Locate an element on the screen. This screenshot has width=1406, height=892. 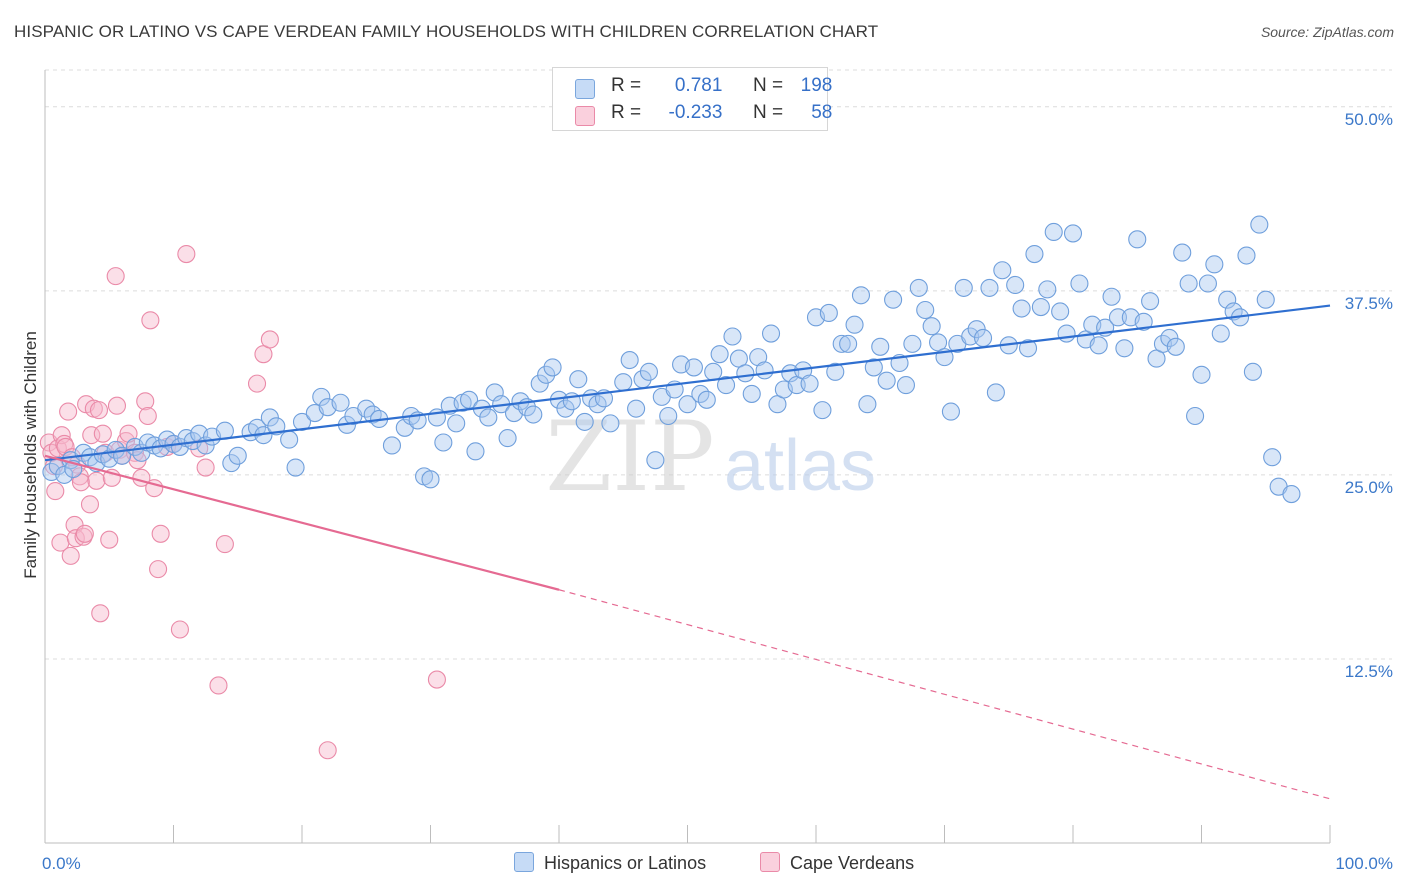
bottom-legend-hispanic: Hispanics or Latinos is located at coordinates (610, 863).